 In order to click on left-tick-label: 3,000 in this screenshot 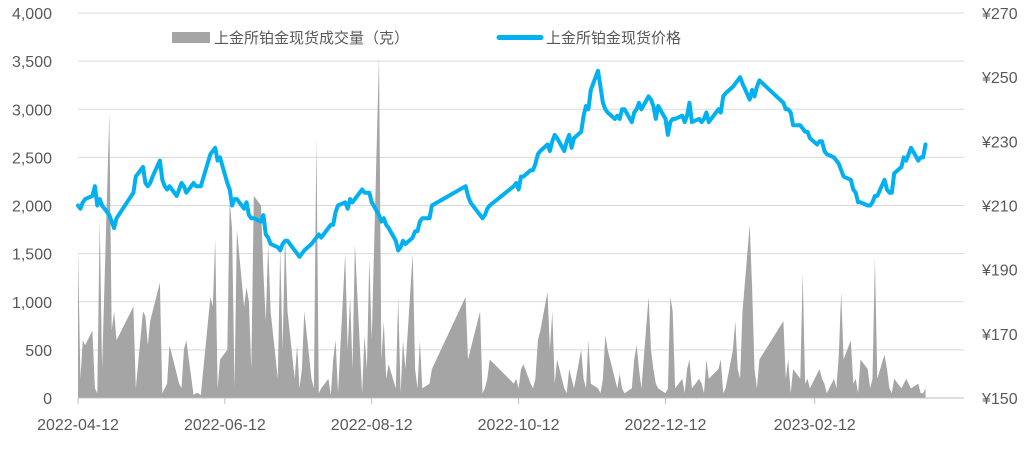, I will do `click(32, 110)`.